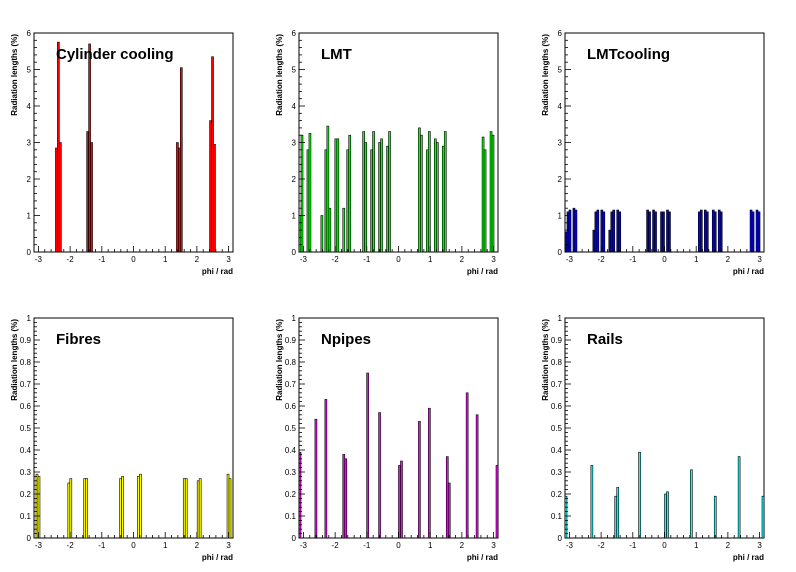  Describe the element at coordinates (346, 339) in the screenshot. I see `plot-title: Npipes` at that location.